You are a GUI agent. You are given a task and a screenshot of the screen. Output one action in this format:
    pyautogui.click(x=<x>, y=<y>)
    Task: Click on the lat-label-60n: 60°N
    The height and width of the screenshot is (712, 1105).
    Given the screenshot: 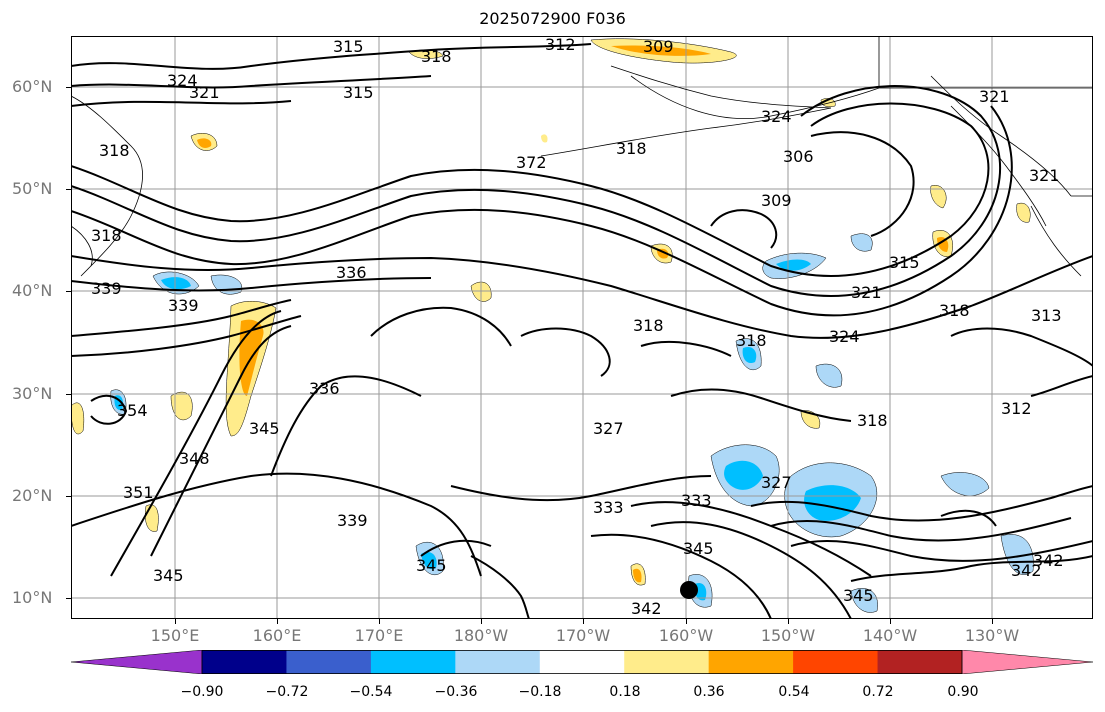 What is the action you would take?
    pyautogui.click(x=32, y=86)
    